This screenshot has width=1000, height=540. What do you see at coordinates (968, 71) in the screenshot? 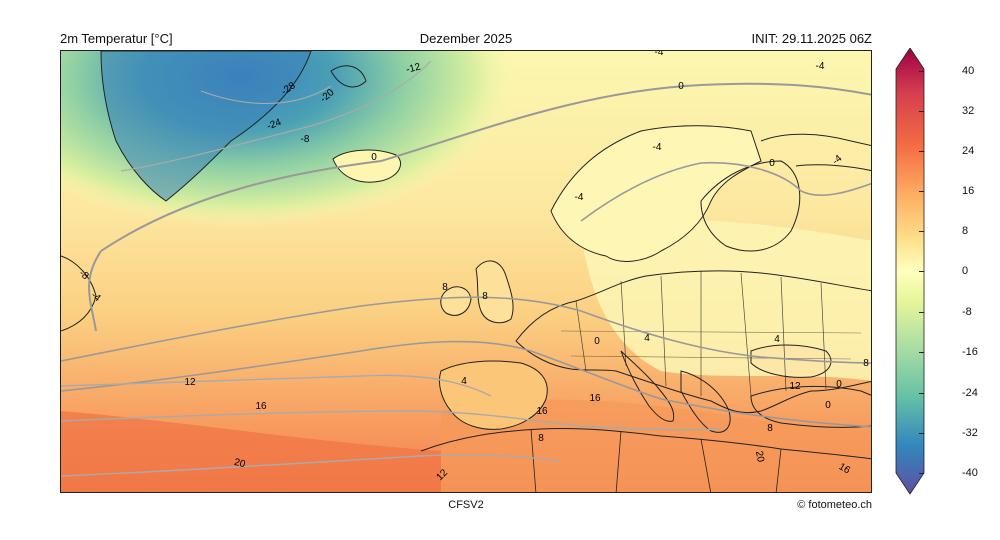
I see `colorbar-tick-label: 40` at bounding box center [968, 71].